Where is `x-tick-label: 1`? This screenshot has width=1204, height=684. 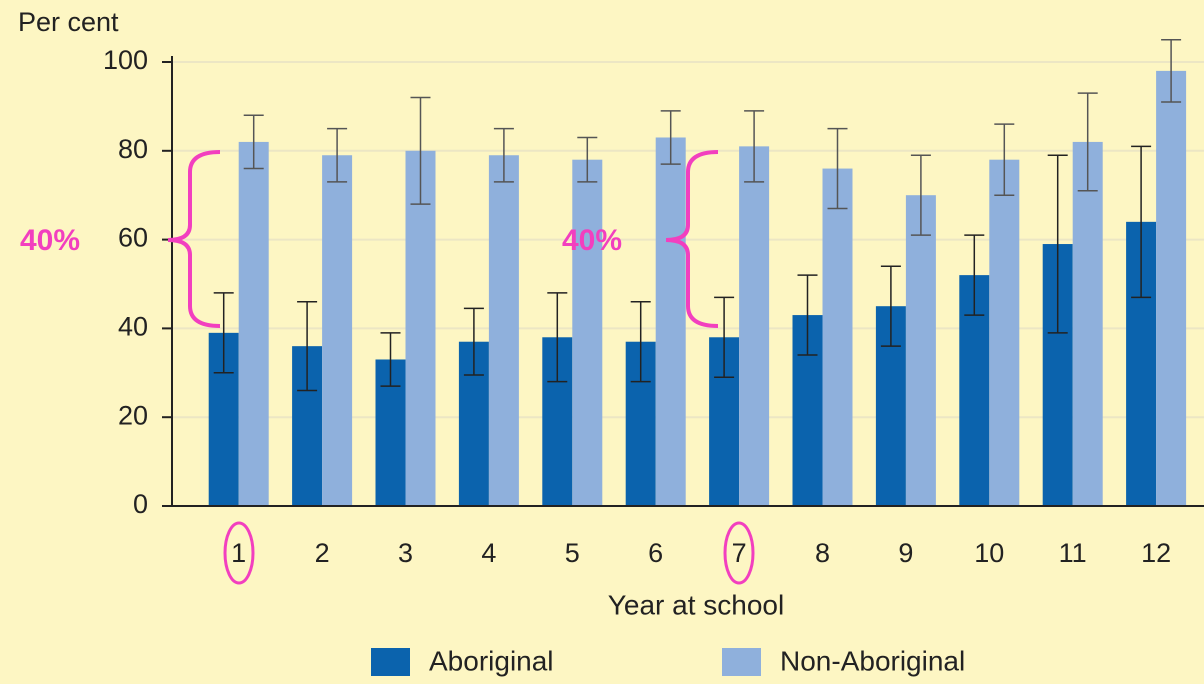 x-tick-label: 1 is located at coordinates (238, 553).